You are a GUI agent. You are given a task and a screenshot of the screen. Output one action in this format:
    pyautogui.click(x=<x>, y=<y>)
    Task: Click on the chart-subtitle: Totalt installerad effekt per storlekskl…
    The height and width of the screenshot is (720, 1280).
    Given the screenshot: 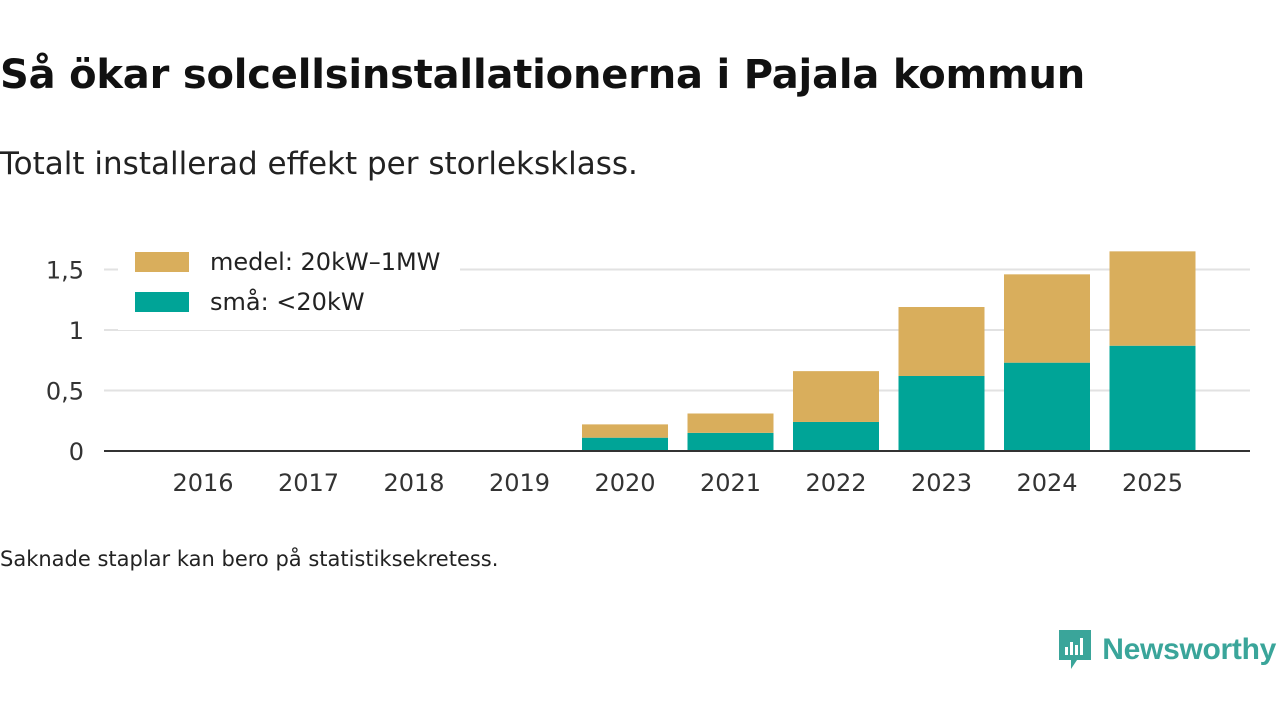 What is the action you would take?
    pyautogui.click(x=319, y=164)
    